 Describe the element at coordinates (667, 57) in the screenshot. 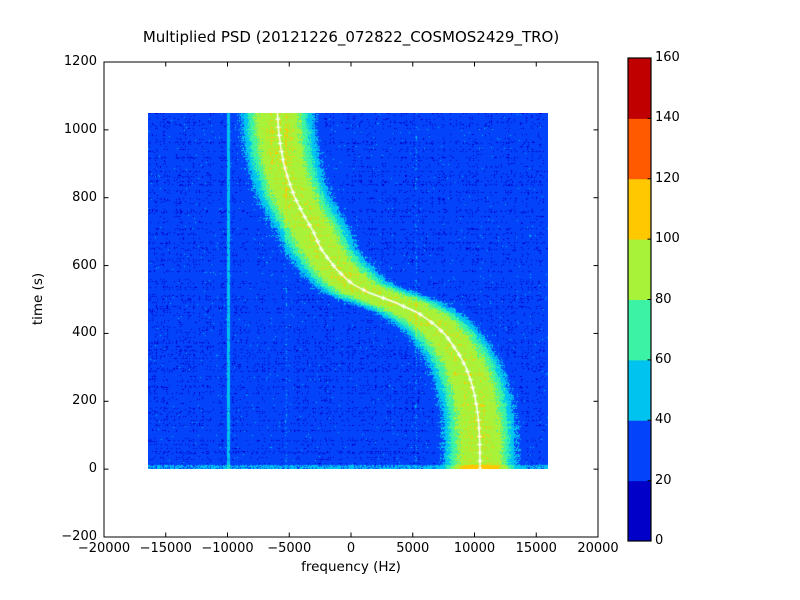

I see `colorbar-tick-label: 160` at that location.